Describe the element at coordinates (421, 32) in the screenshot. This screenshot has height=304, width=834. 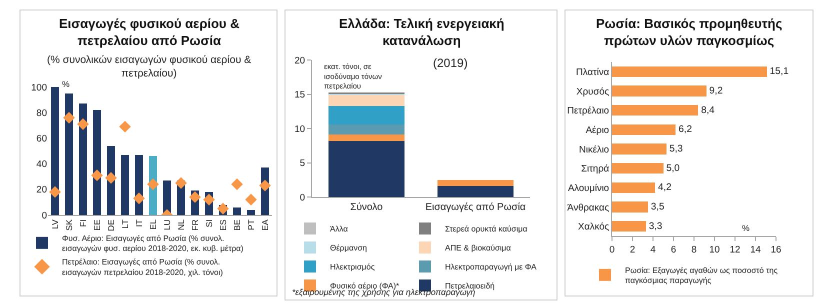
I see `chart-title: Ελλάδα: Τελική ενεργειακή κατανάλωση` at that location.